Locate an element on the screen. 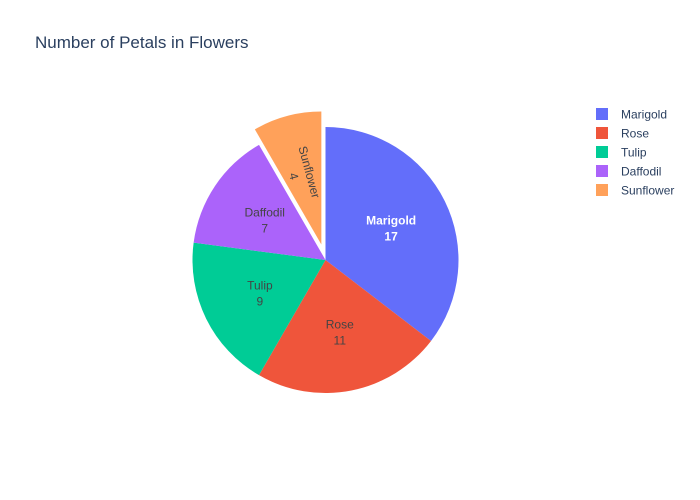 The image size is (700, 500). legend-item-daffodil: Daffodil is located at coordinates (628, 172).